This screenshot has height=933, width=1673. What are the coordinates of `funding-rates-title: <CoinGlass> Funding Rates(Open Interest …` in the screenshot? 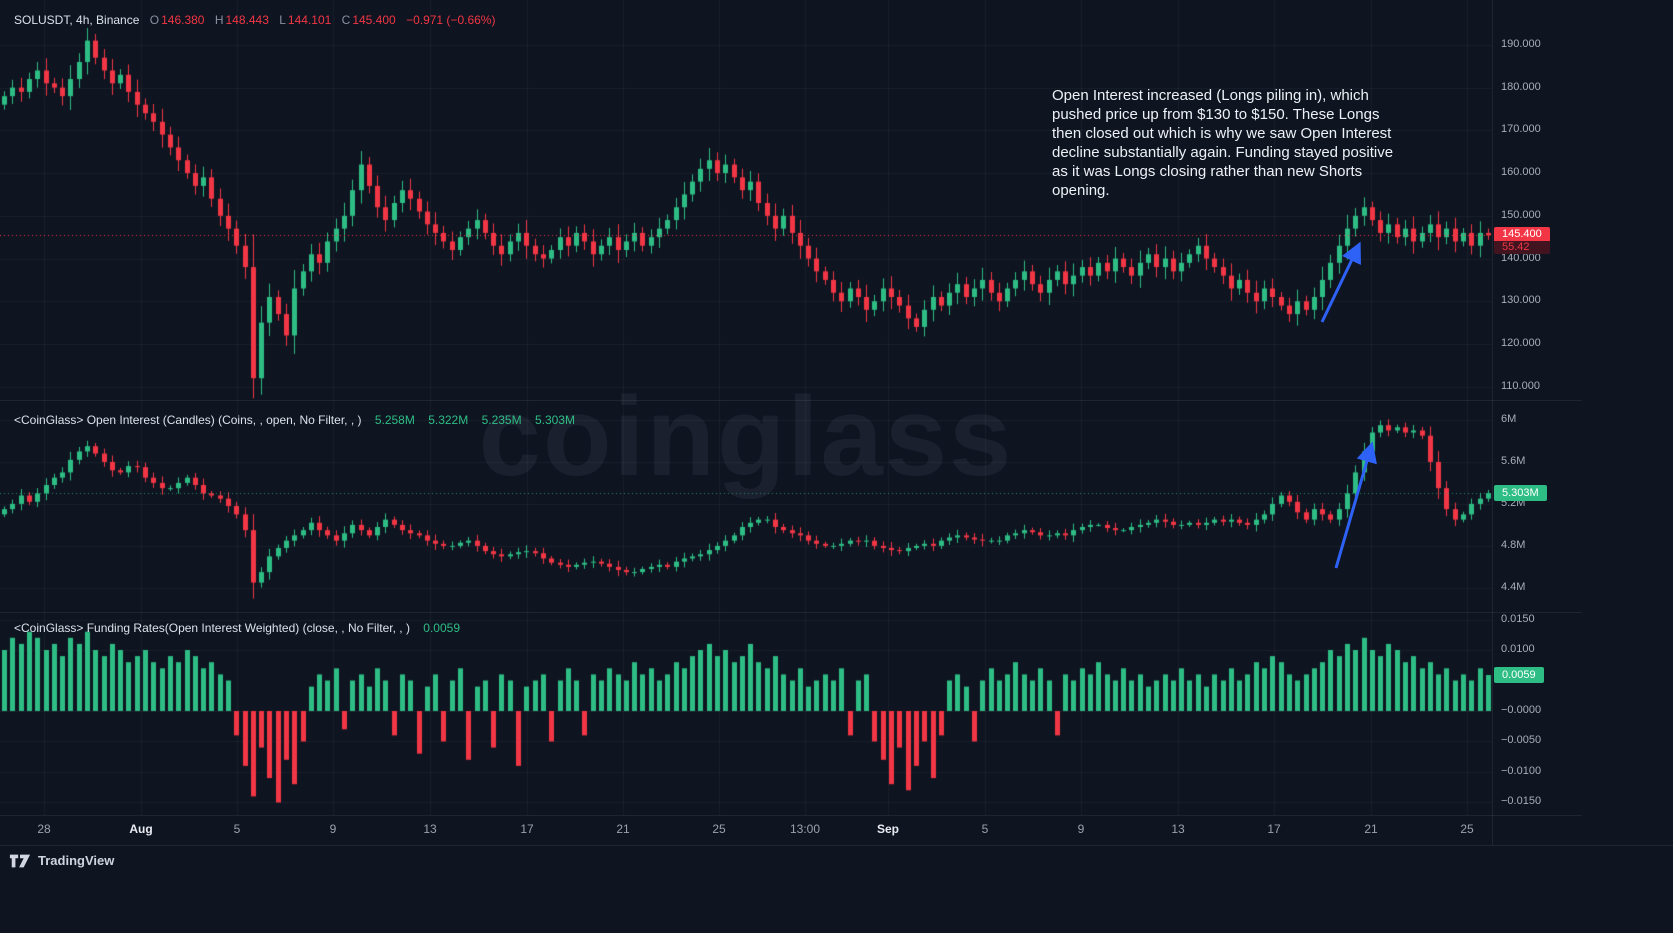 It's located at (212, 628).